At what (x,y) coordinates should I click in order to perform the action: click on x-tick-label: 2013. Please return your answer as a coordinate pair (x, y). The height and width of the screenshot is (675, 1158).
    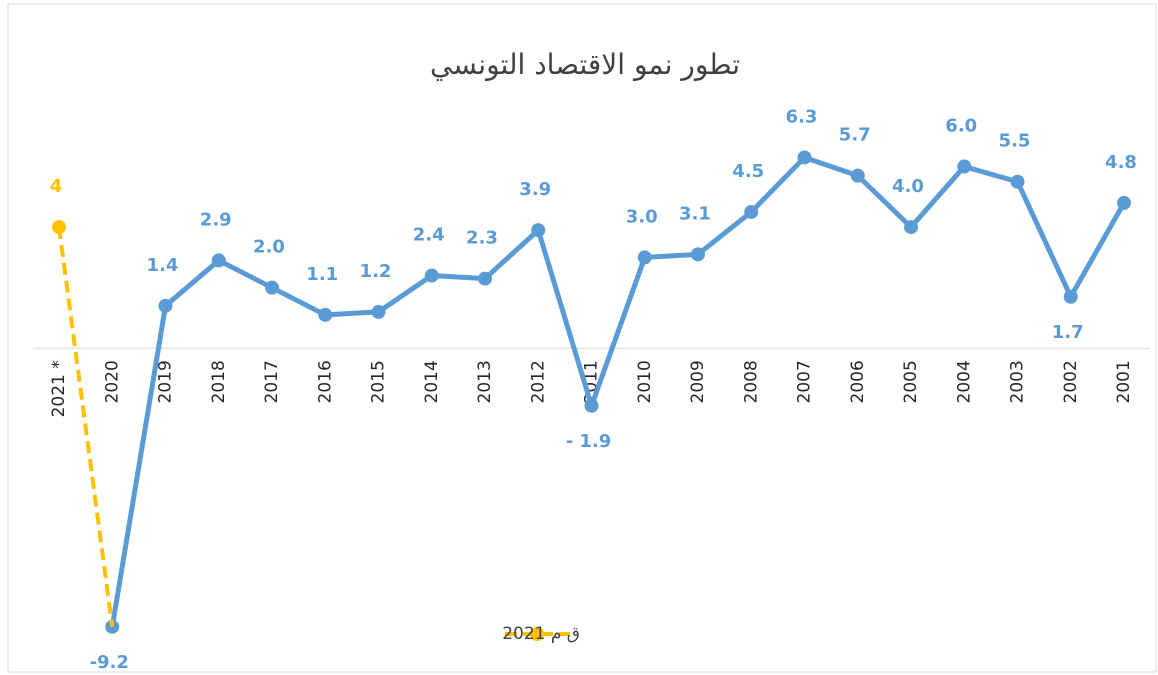
    Looking at the image, I should click on (485, 381).